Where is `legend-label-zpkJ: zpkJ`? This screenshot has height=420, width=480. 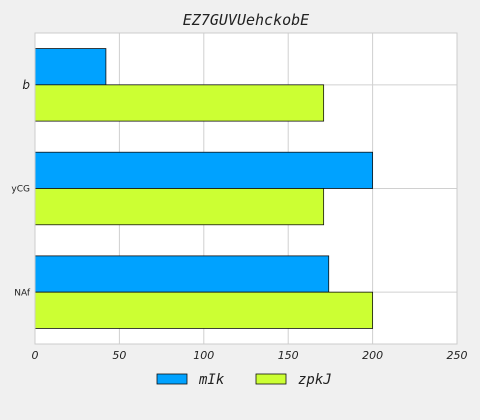 legend-label-zpkJ: zpkJ is located at coordinates (315, 380).